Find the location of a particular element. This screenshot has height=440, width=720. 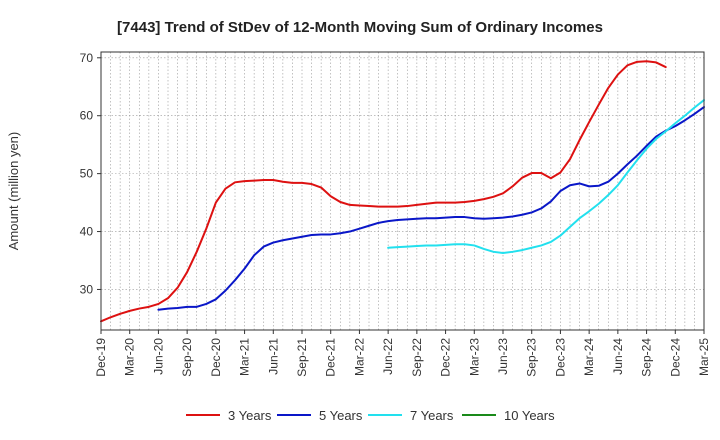

legend-label: 3 Years is located at coordinates (250, 415).